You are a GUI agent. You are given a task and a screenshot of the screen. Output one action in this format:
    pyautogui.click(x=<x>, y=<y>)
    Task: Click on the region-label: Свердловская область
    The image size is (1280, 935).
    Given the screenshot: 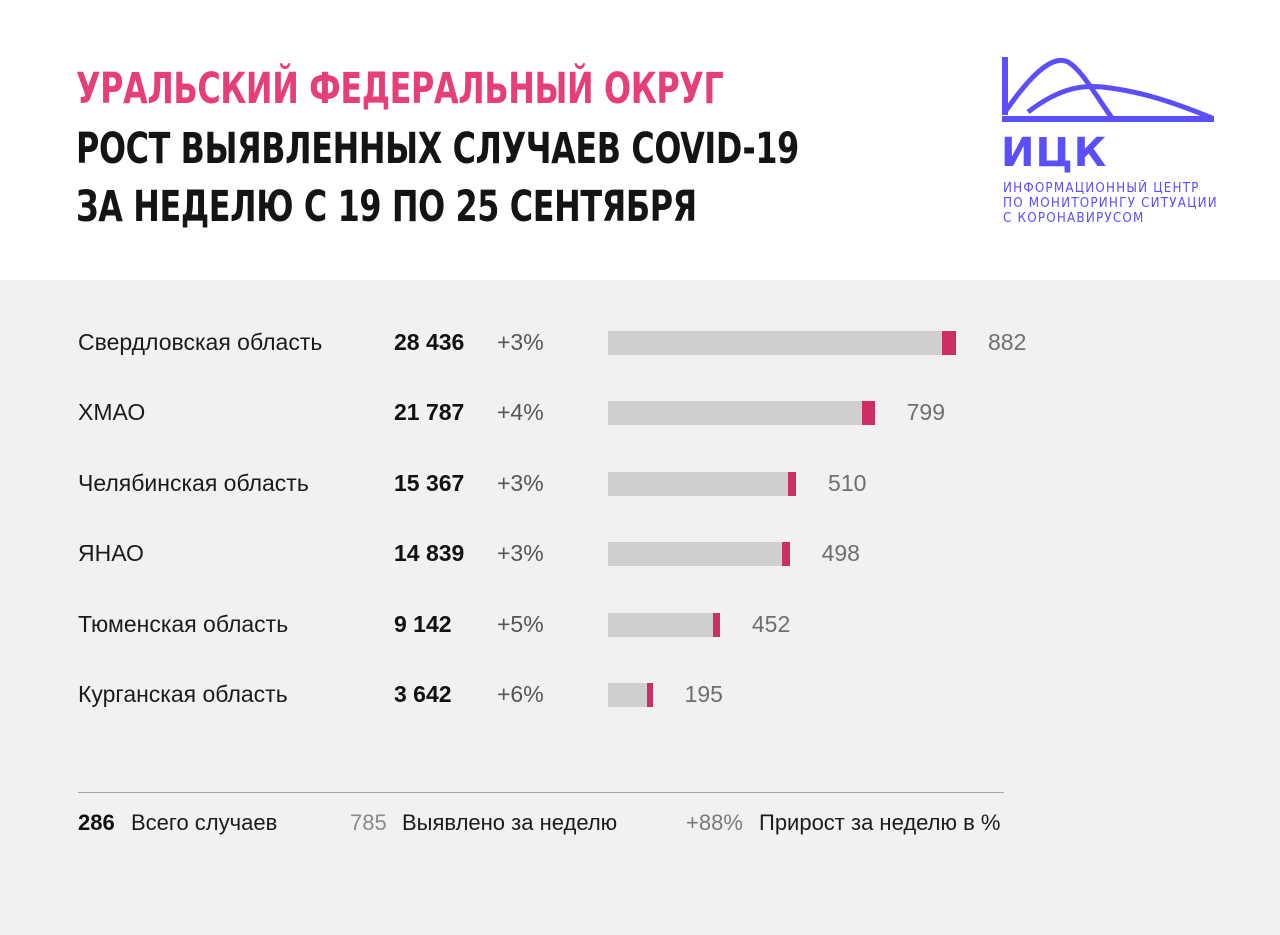 What is the action you would take?
    pyautogui.click(x=200, y=342)
    